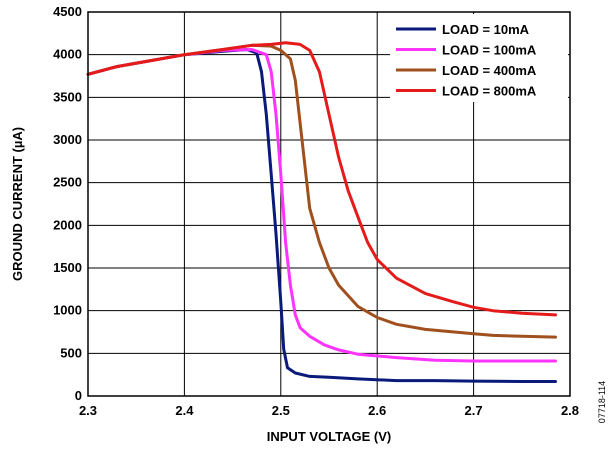 The image size is (614, 450). Describe the element at coordinates (17, 204) in the screenshot. I see `y-axis-title: GROUND CURRENT (µA)` at that location.